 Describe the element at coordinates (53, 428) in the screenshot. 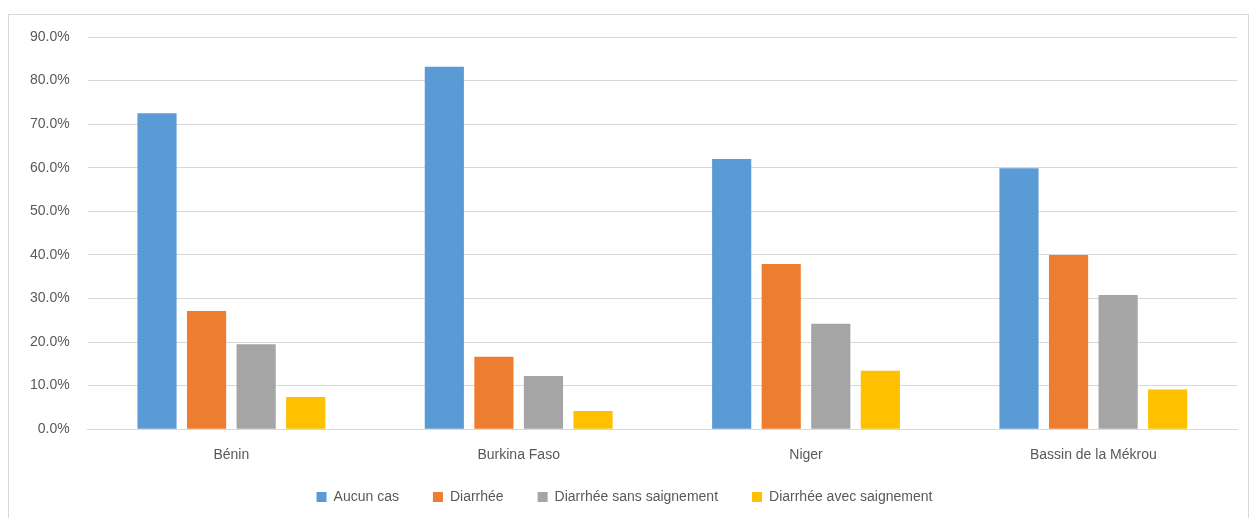

I see `y-tick-label: 0.0%` at that location.